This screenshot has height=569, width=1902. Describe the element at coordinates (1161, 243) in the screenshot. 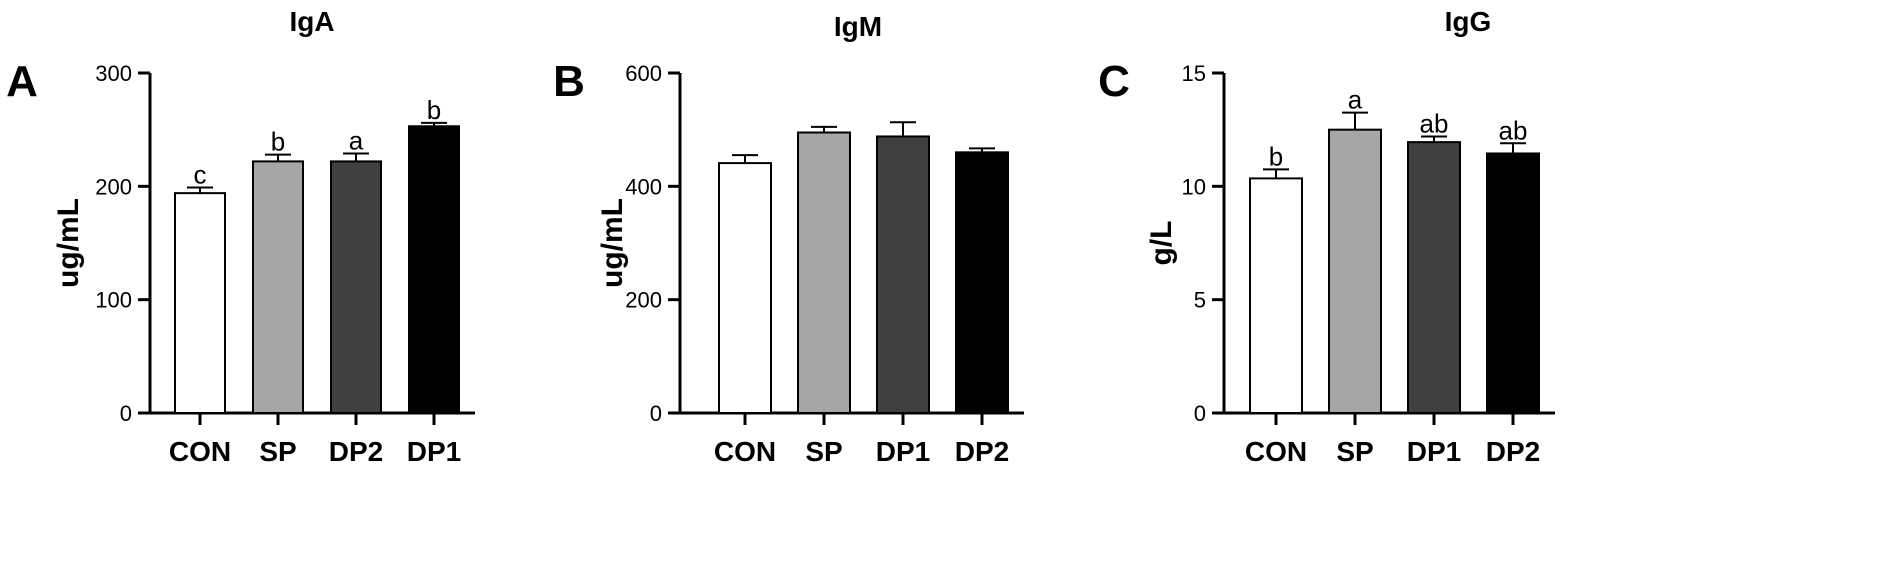

I see `y-axis-label: g/L` at that location.